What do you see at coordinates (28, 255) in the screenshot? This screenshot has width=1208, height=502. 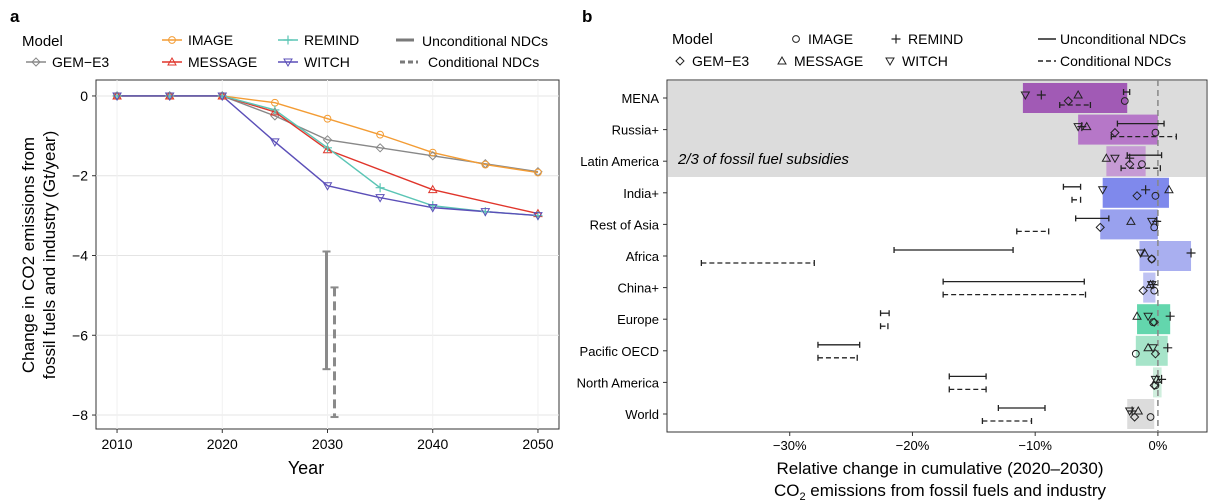 I see `panel-a-ylabel-line1: Change in CO2 emissions from` at bounding box center [28, 255].